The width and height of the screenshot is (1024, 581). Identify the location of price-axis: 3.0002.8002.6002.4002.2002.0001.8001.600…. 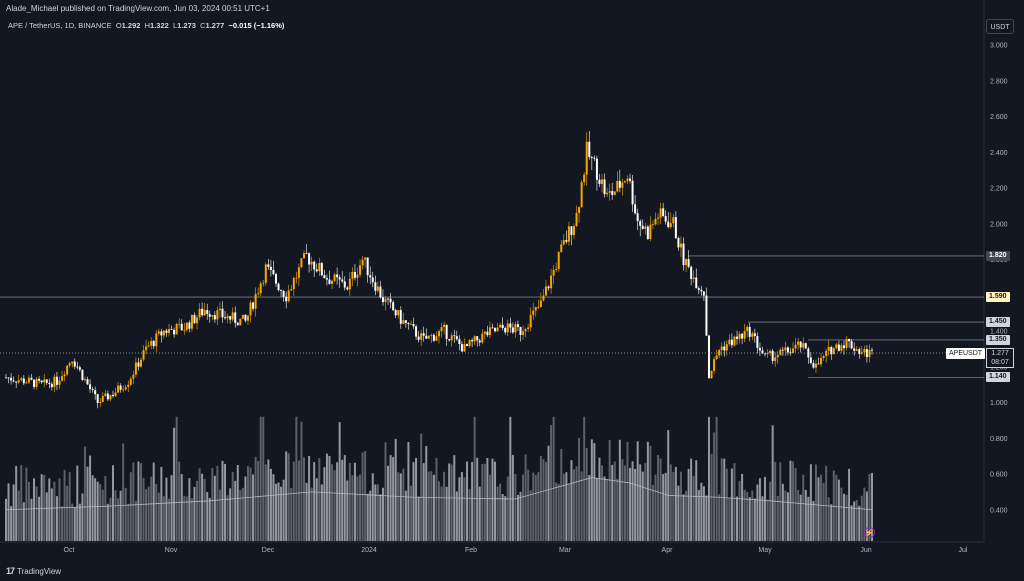
(999, 279).